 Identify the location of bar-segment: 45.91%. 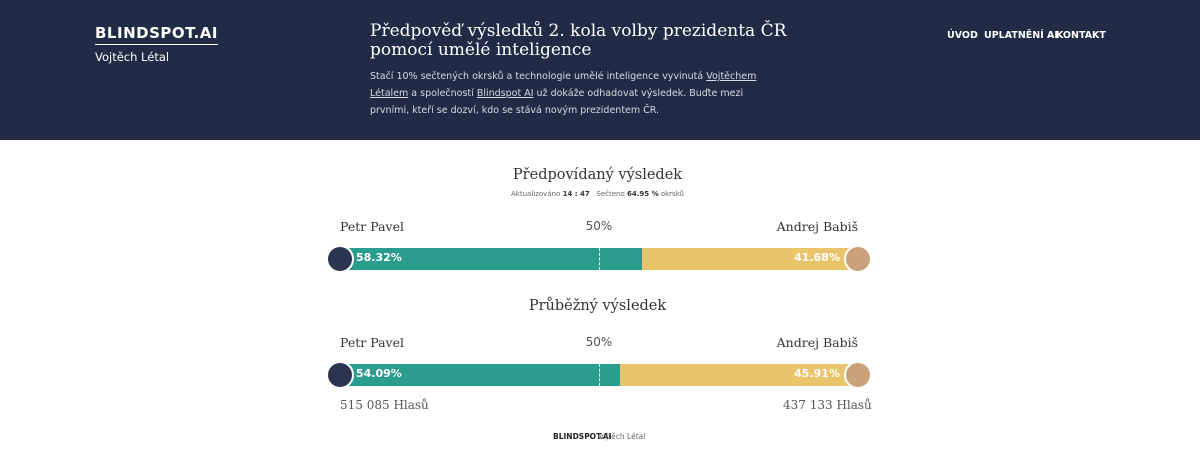
(739, 375).